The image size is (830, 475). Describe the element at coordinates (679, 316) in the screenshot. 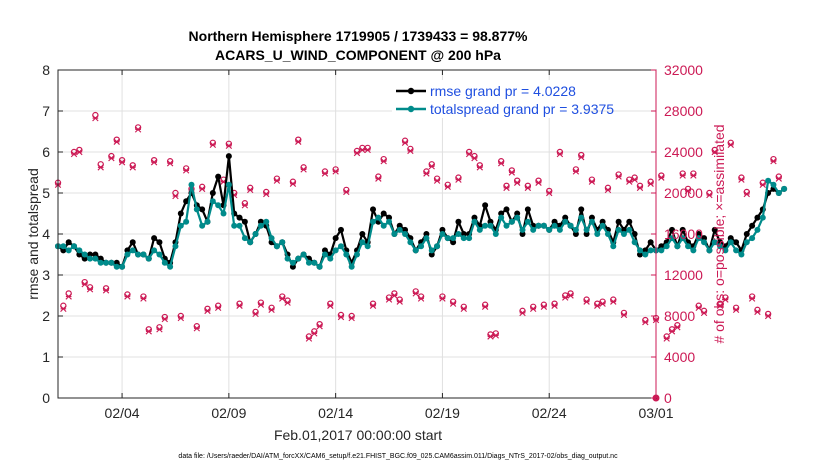

I see `y2-tick-label: 8000` at that location.